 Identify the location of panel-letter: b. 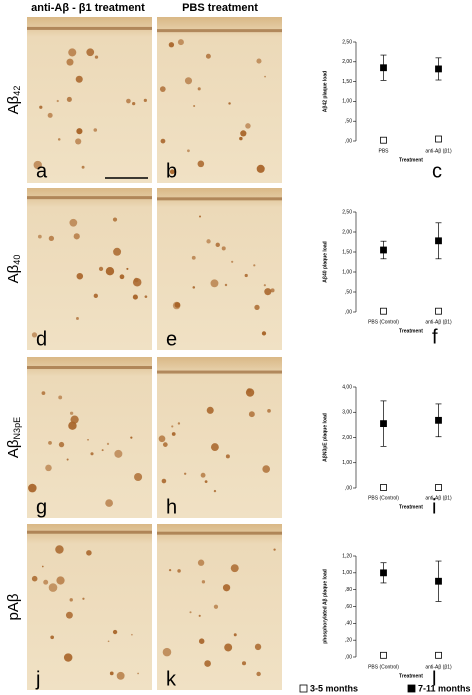
(171, 171).